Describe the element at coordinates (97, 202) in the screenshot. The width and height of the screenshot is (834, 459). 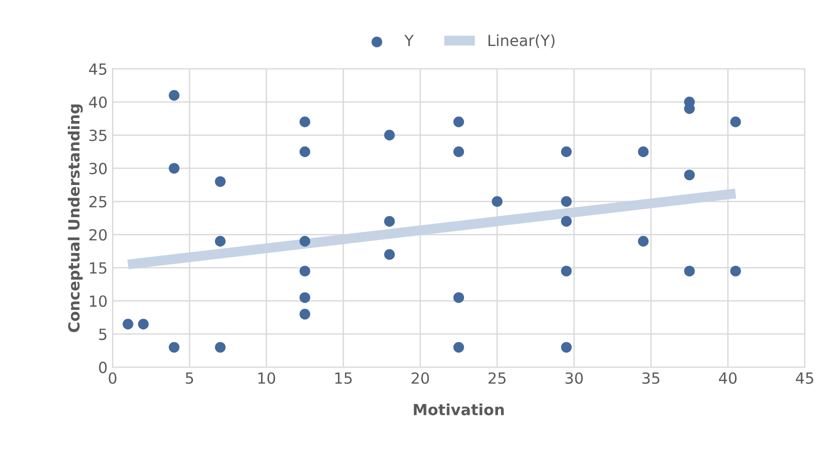
I see `y-tick-label: 25` at that location.